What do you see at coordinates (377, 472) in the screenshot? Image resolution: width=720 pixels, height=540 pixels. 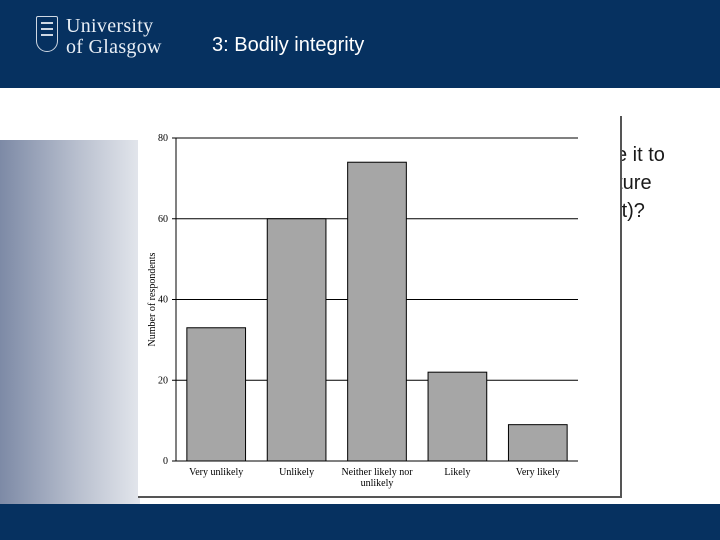 I see `x-tick-label: Neither likely nor` at bounding box center [377, 472].